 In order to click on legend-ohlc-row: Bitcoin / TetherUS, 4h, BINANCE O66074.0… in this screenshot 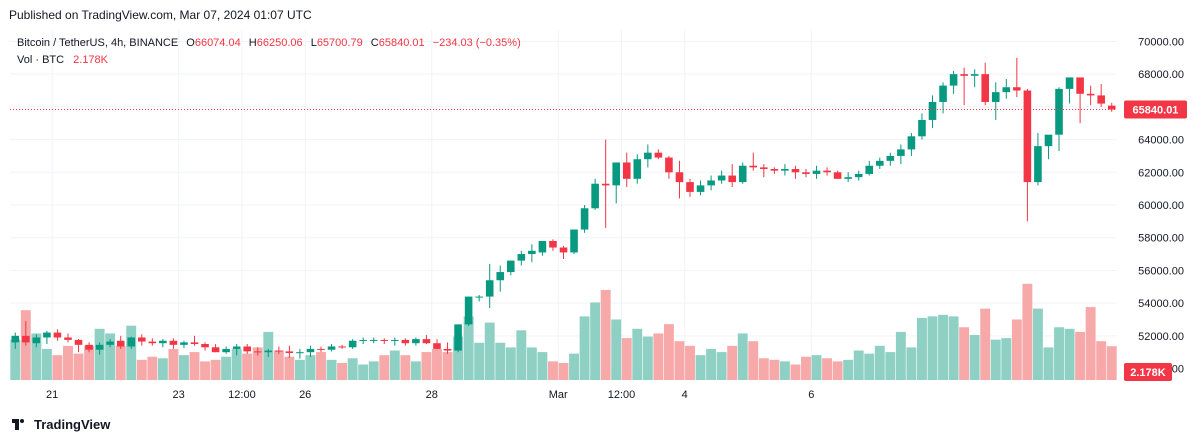, I will do `click(269, 43)`.